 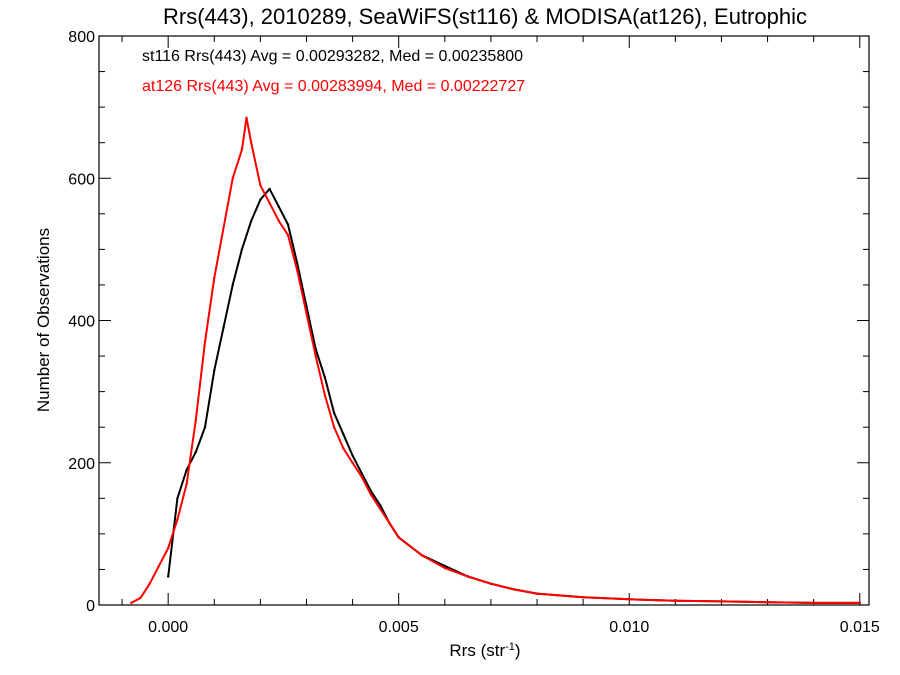 What do you see at coordinates (477, 650) in the screenshot?
I see `x-axis-label-main: Rrs (str` at bounding box center [477, 650].